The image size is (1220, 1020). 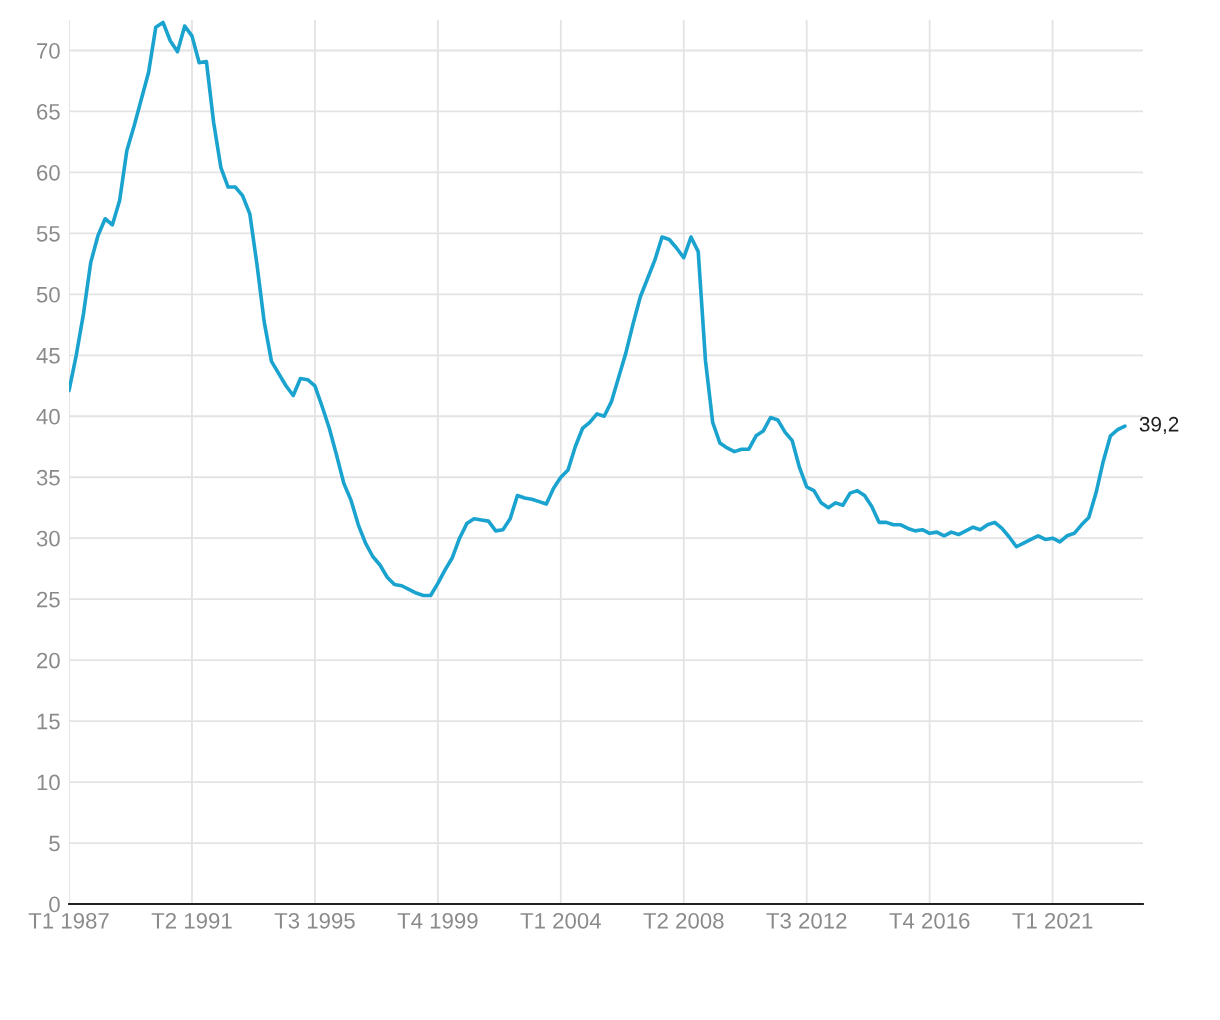 What do you see at coordinates (48, 111) in the screenshot?
I see `y-tick-label: 65` at bounding box center [48, 111].